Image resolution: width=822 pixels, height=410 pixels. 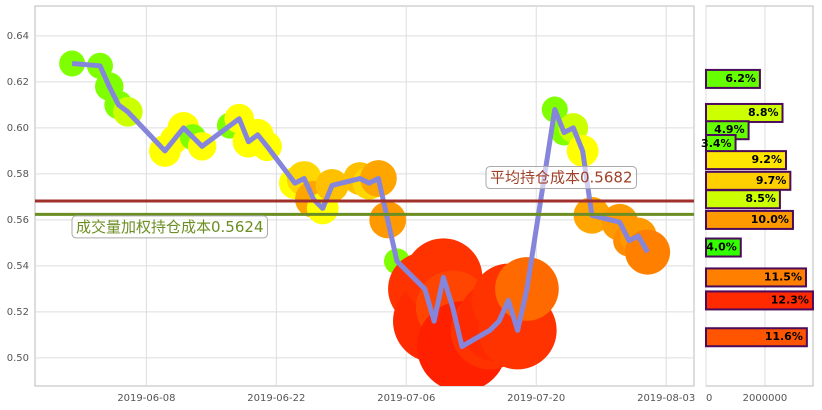 What do you see at coordinates (18, 358) in the screenshot?
I see `y-tick-label: 0.50` at bounding box center [18, 358].